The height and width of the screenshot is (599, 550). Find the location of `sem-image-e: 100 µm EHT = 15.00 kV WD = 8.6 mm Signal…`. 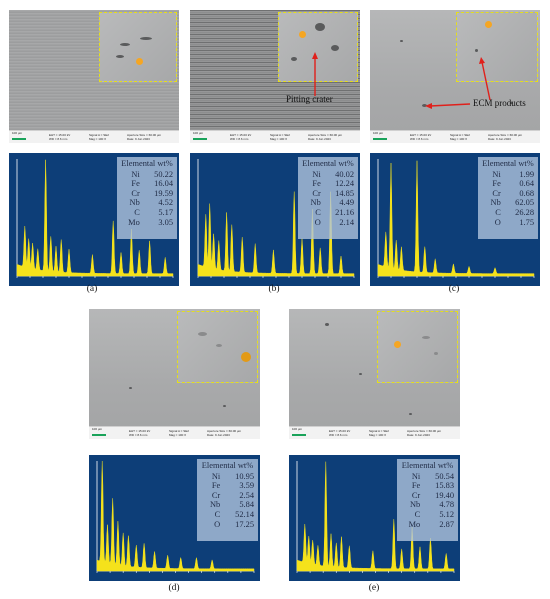

sem-image-e: 100 µm EHT = 15.00 kV WD = 8.6 mm Signal… is located at coordinates (374, 374).